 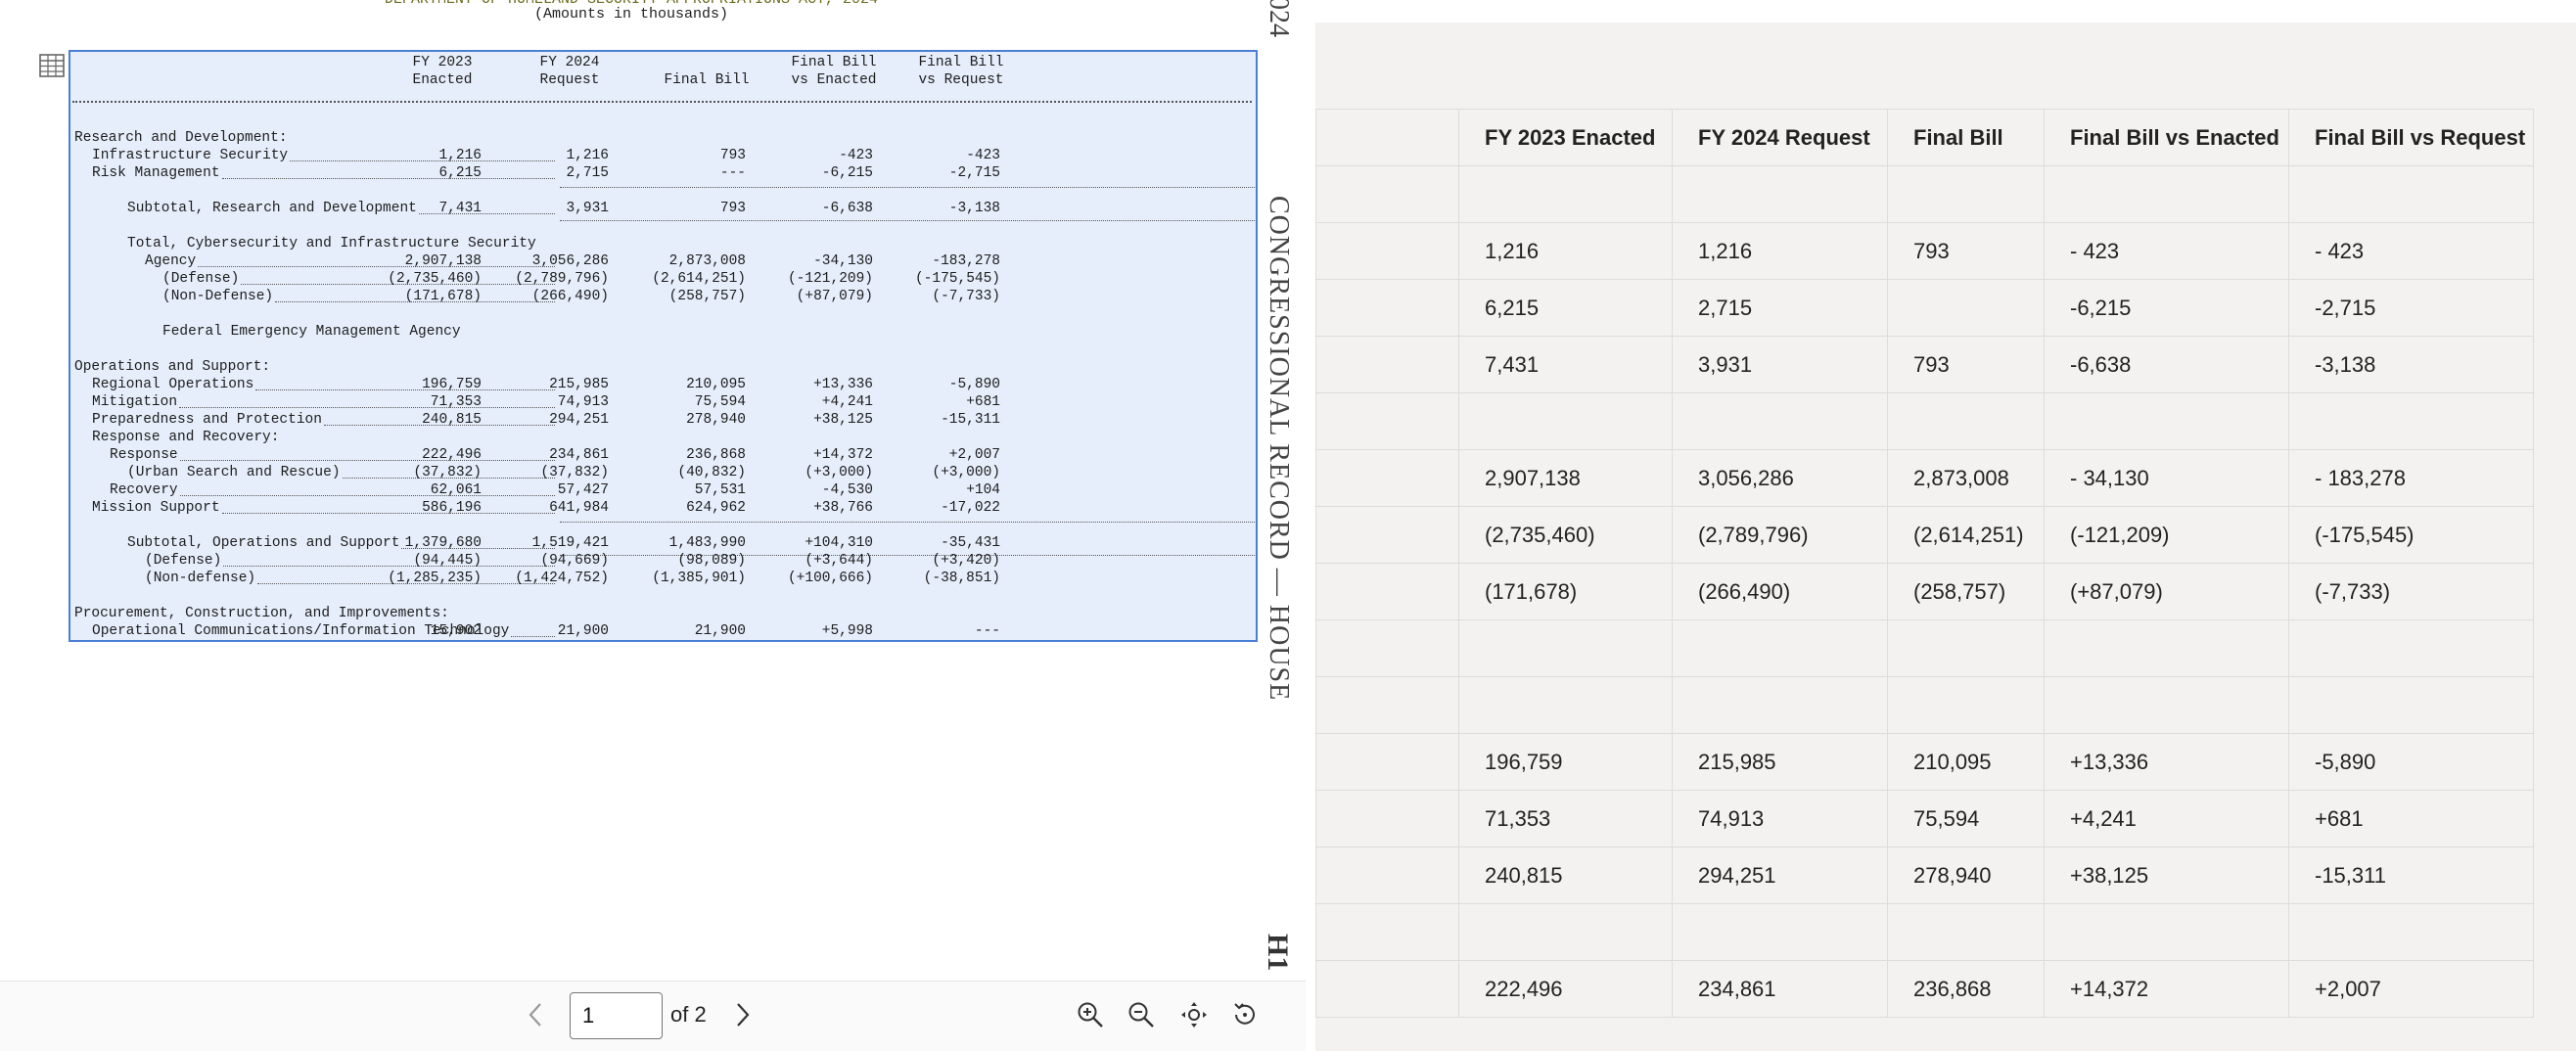 I want to click on table-cell: 294,251, so click(x=1780, y=875).